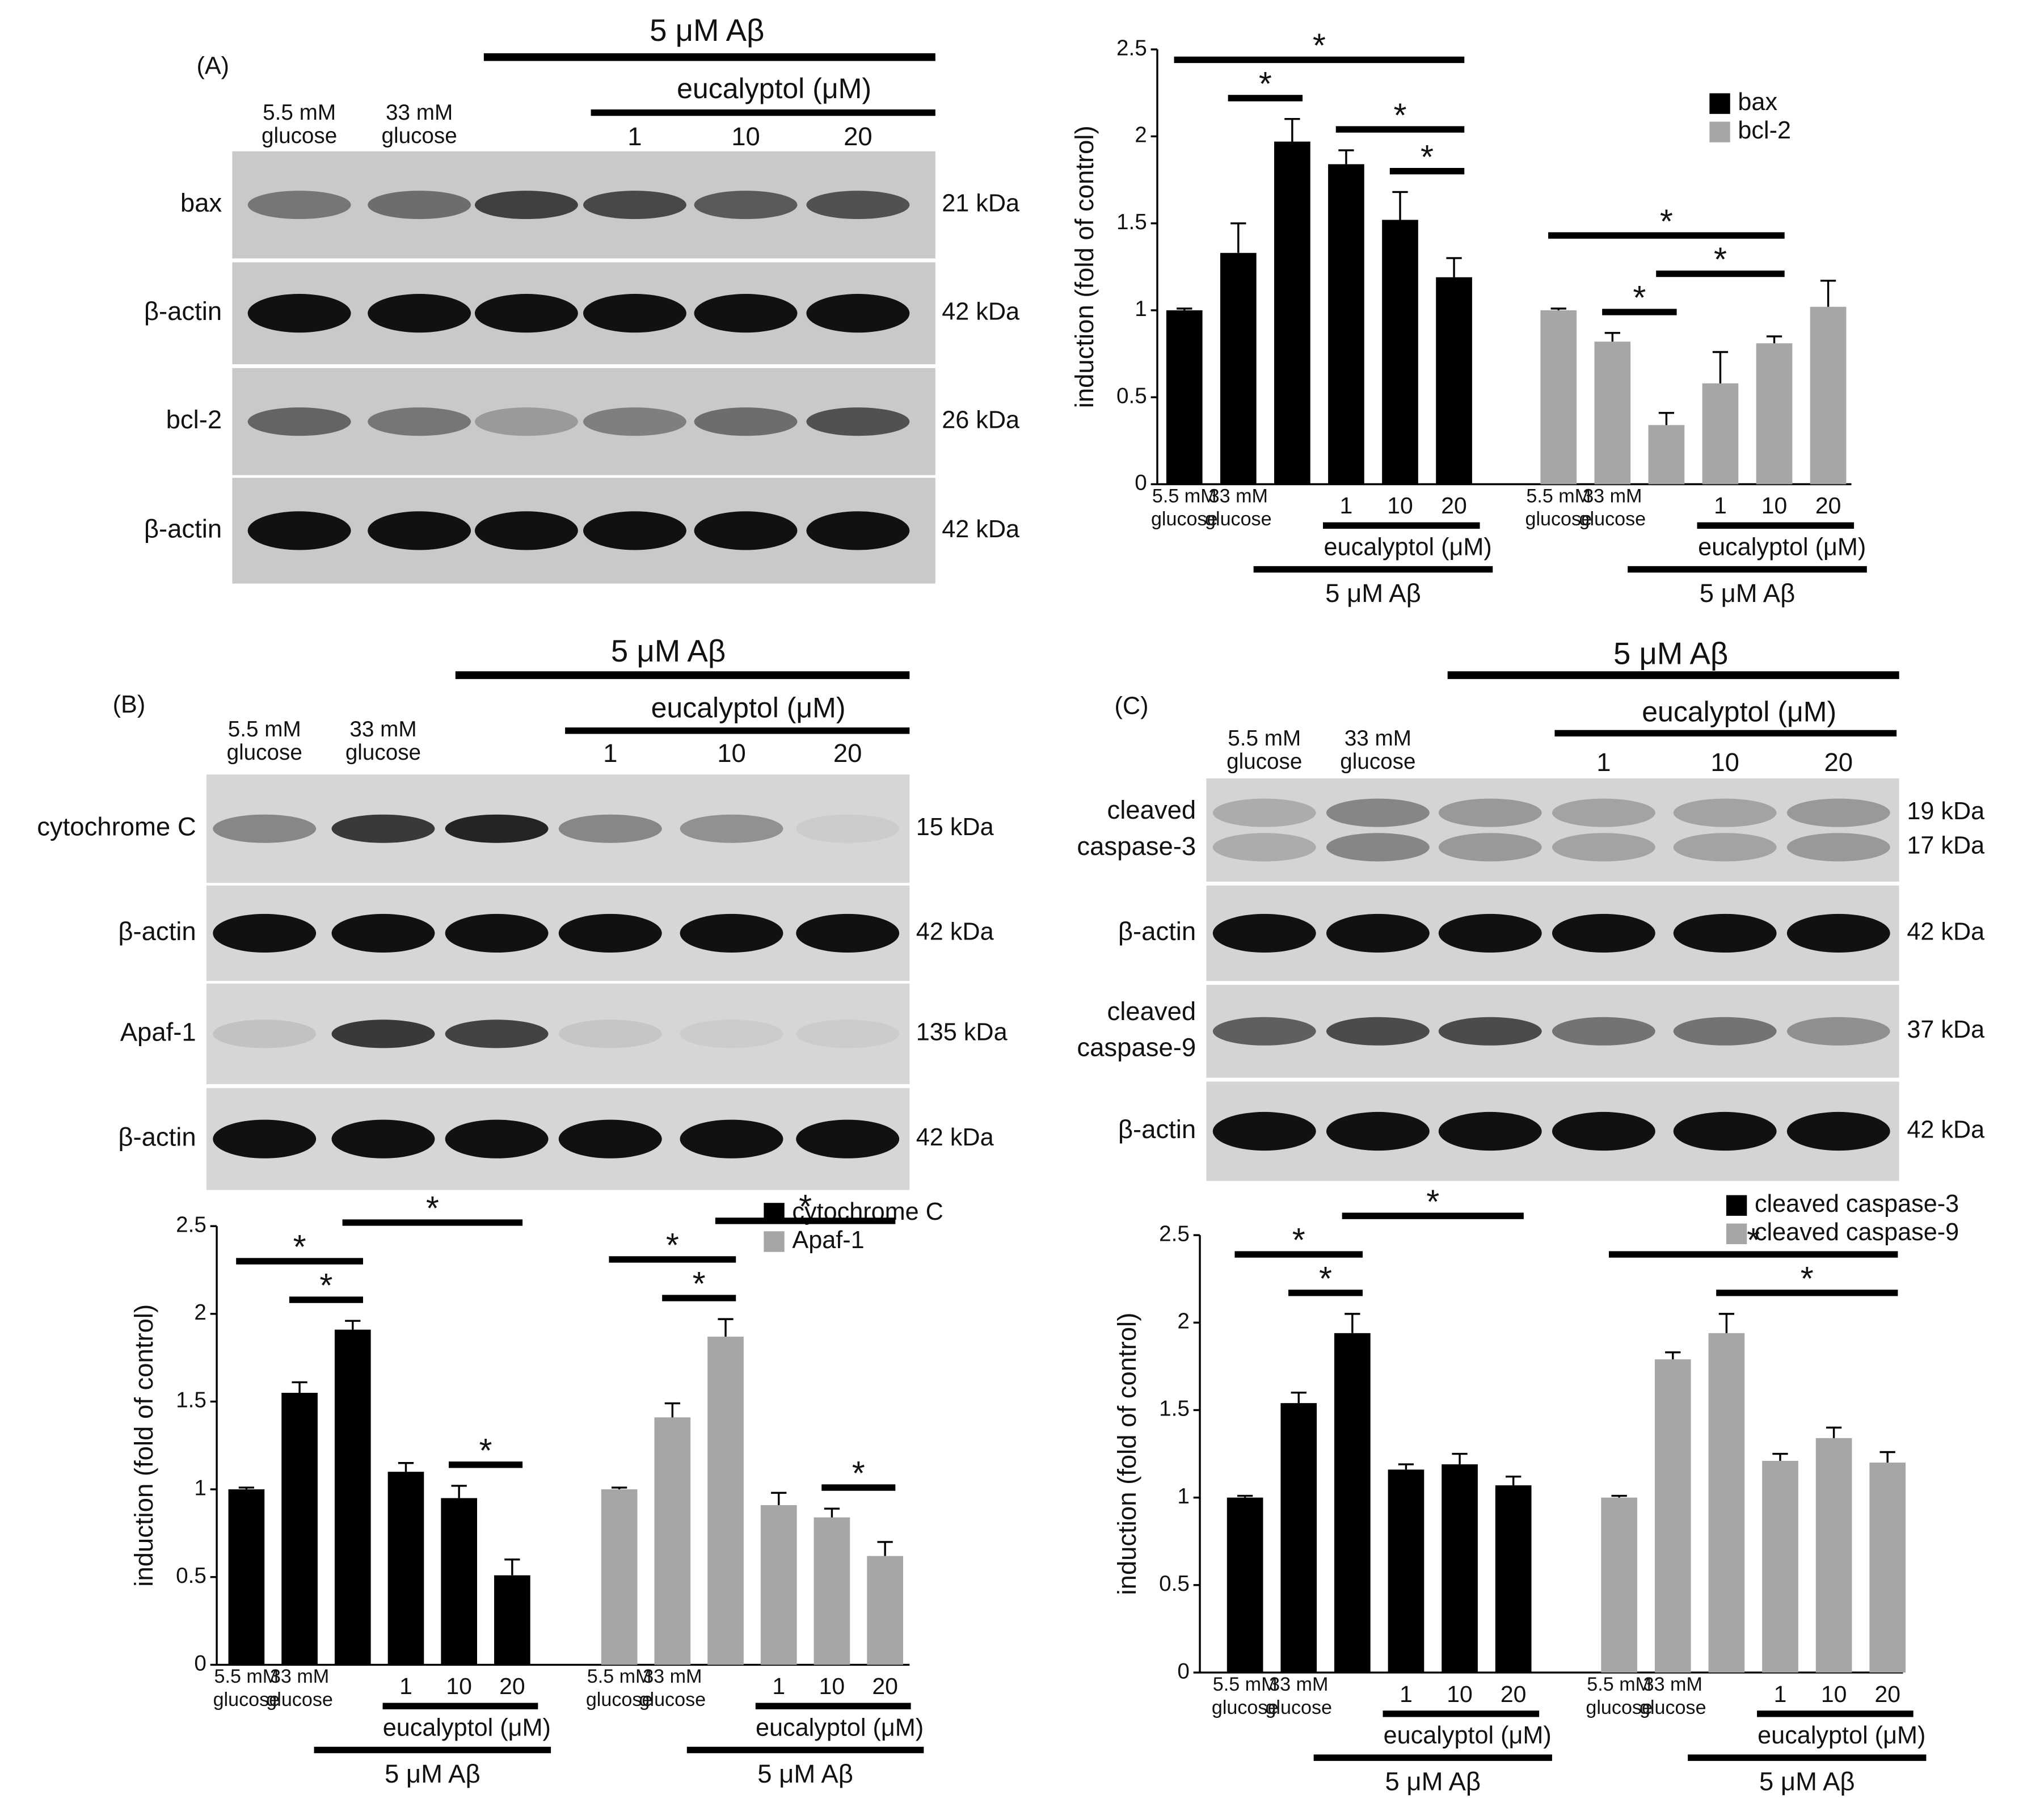 The width and height of the screenshot is (2023, 1820). Describe the element at coordinates (981, 420) in the screenshot. I see `kda-label: 26 kDa` at that location.